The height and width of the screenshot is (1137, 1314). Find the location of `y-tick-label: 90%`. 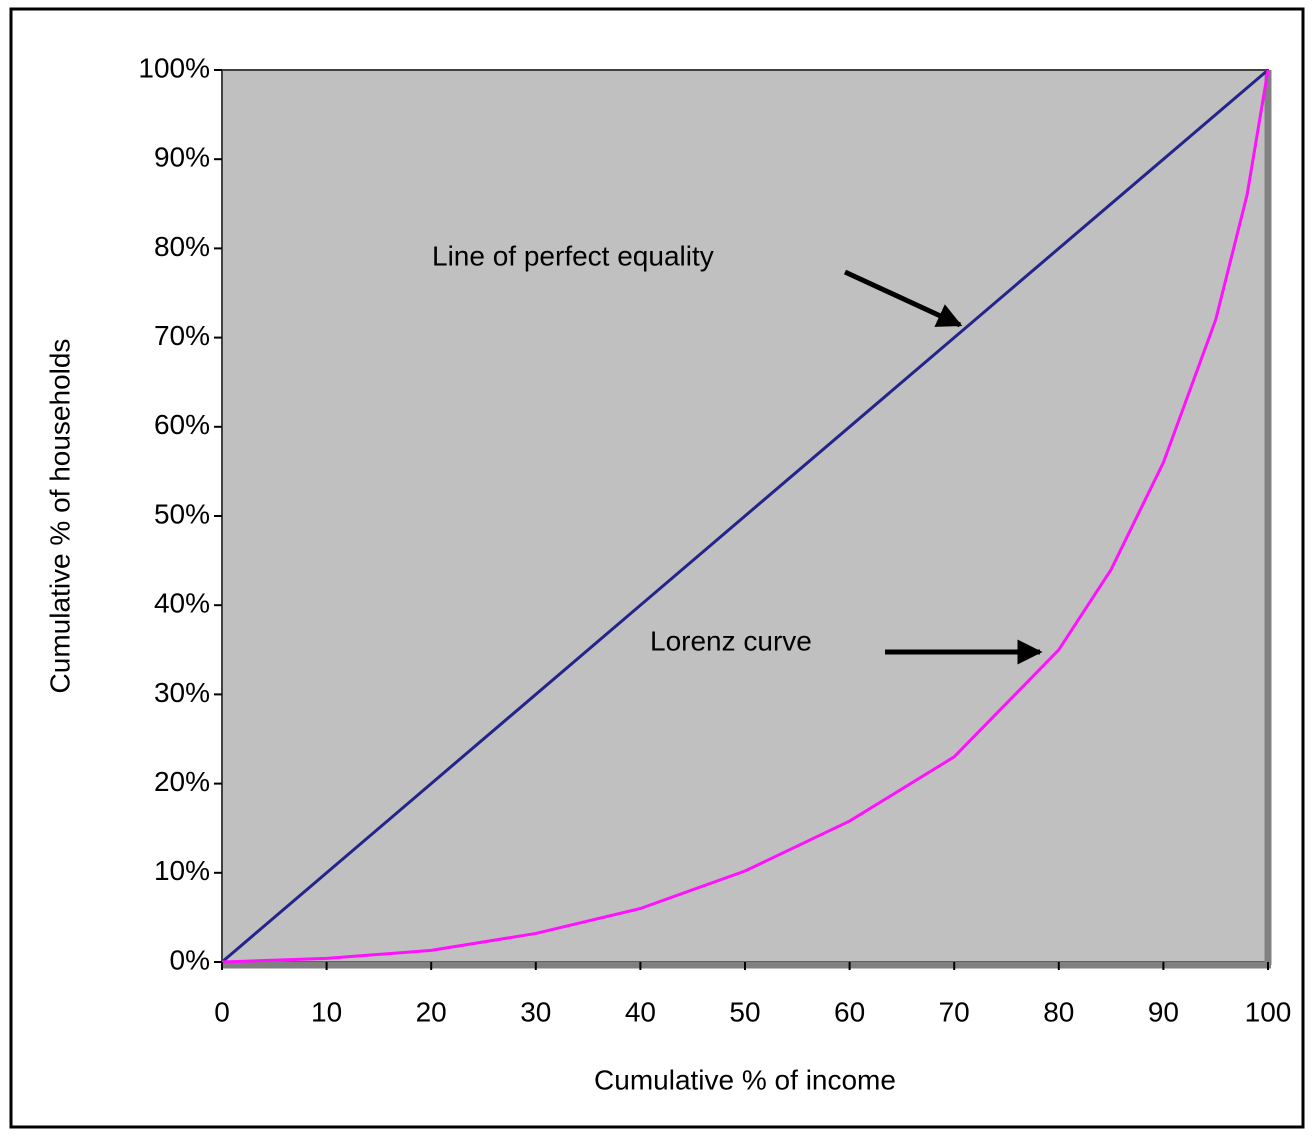

y-tick-label: 90% is located at coordinates (182, 157).